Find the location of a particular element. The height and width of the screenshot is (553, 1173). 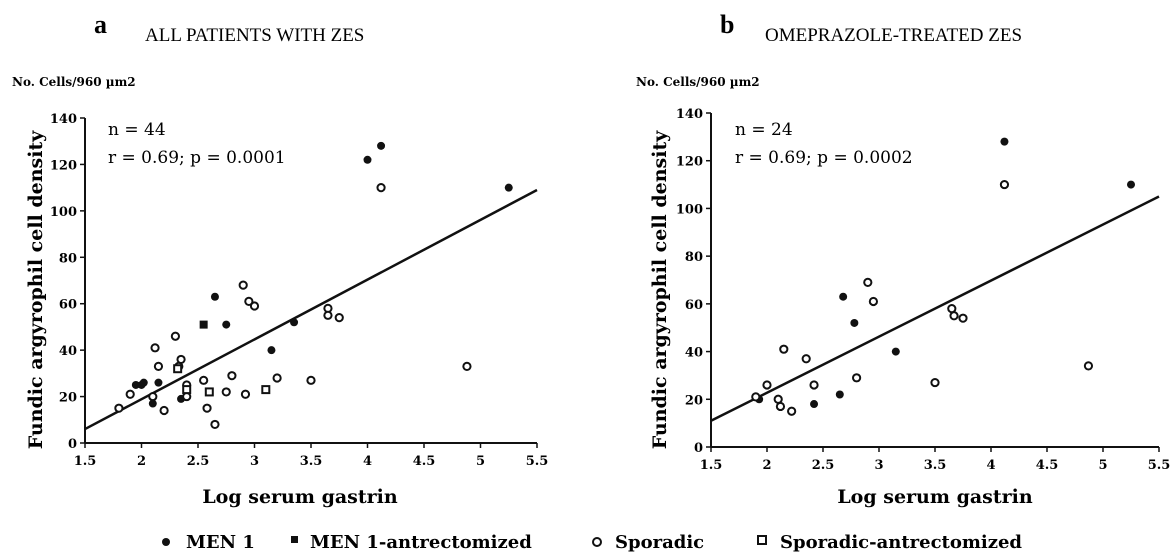

panel-b-y-tick-label: 120 is located at coordinates (689, 162).